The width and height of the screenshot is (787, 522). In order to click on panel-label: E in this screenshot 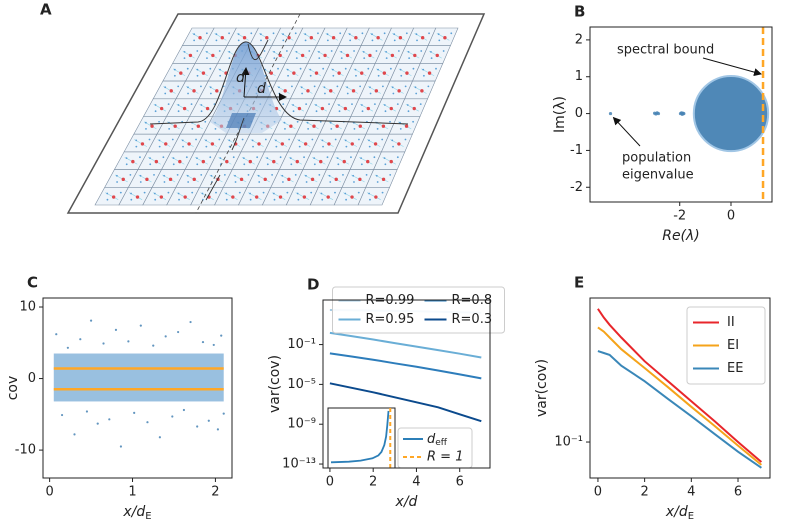, I will do `click(579, 283)`.